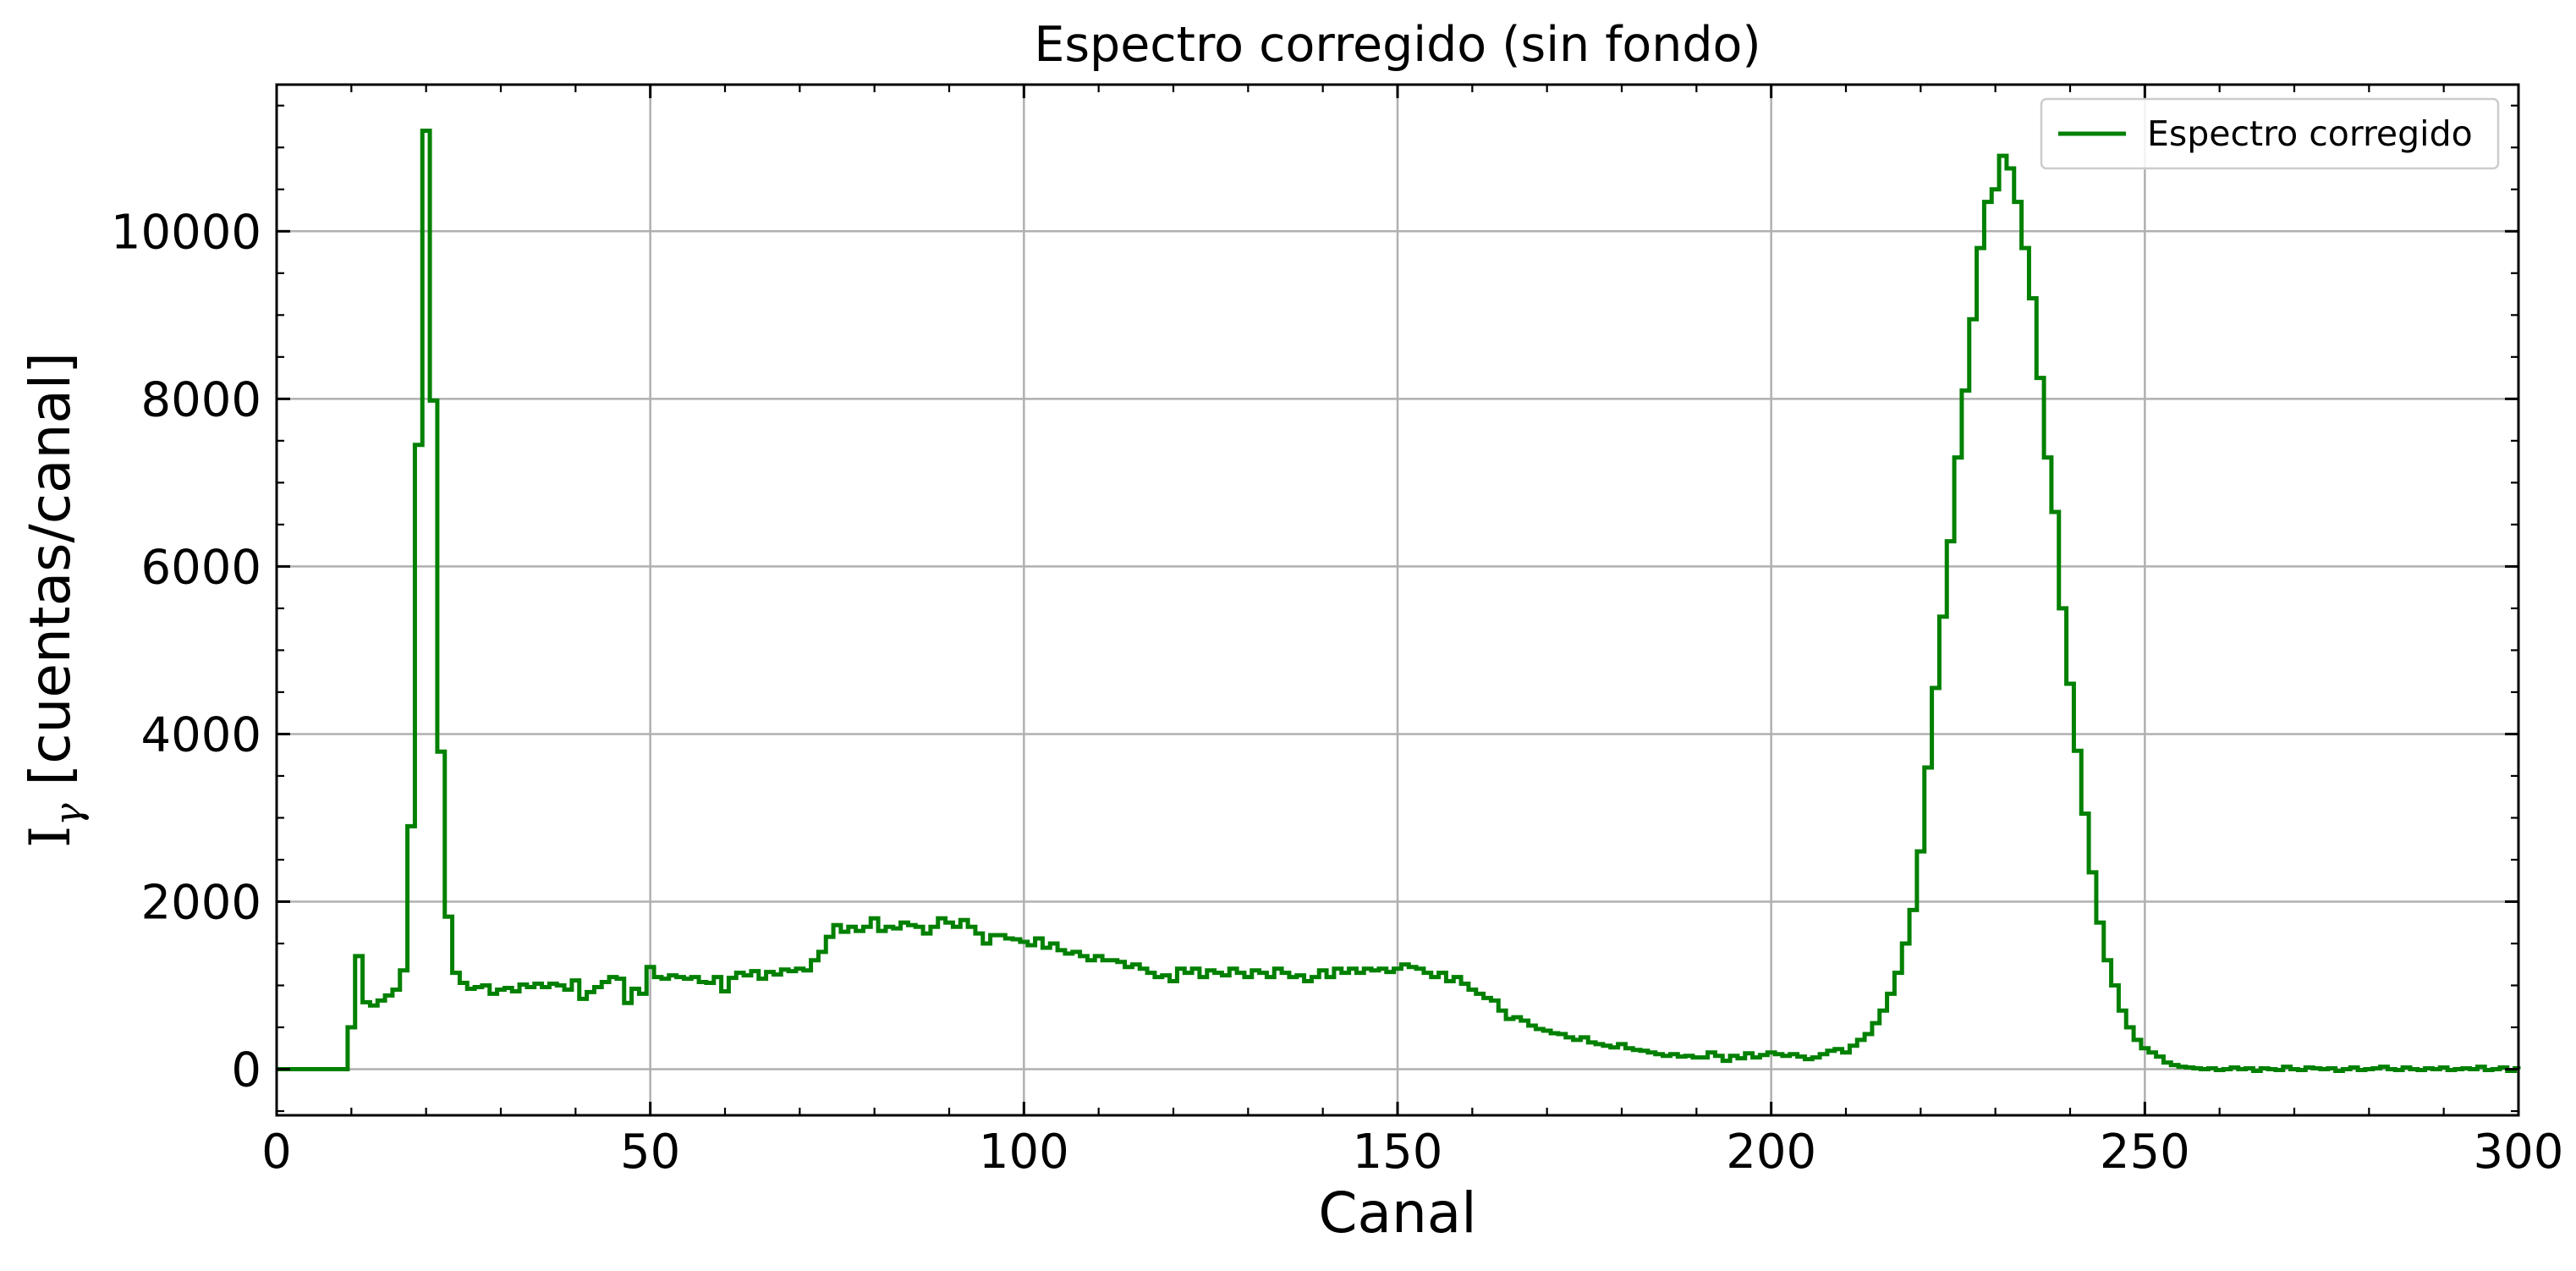 The image size is (2576, 1271). What do you see at coordinates (1397, 45) in the screenshot?
I see `chart-title: Espectro corregido (sin fondo)` at bounding box center [1397, 45].